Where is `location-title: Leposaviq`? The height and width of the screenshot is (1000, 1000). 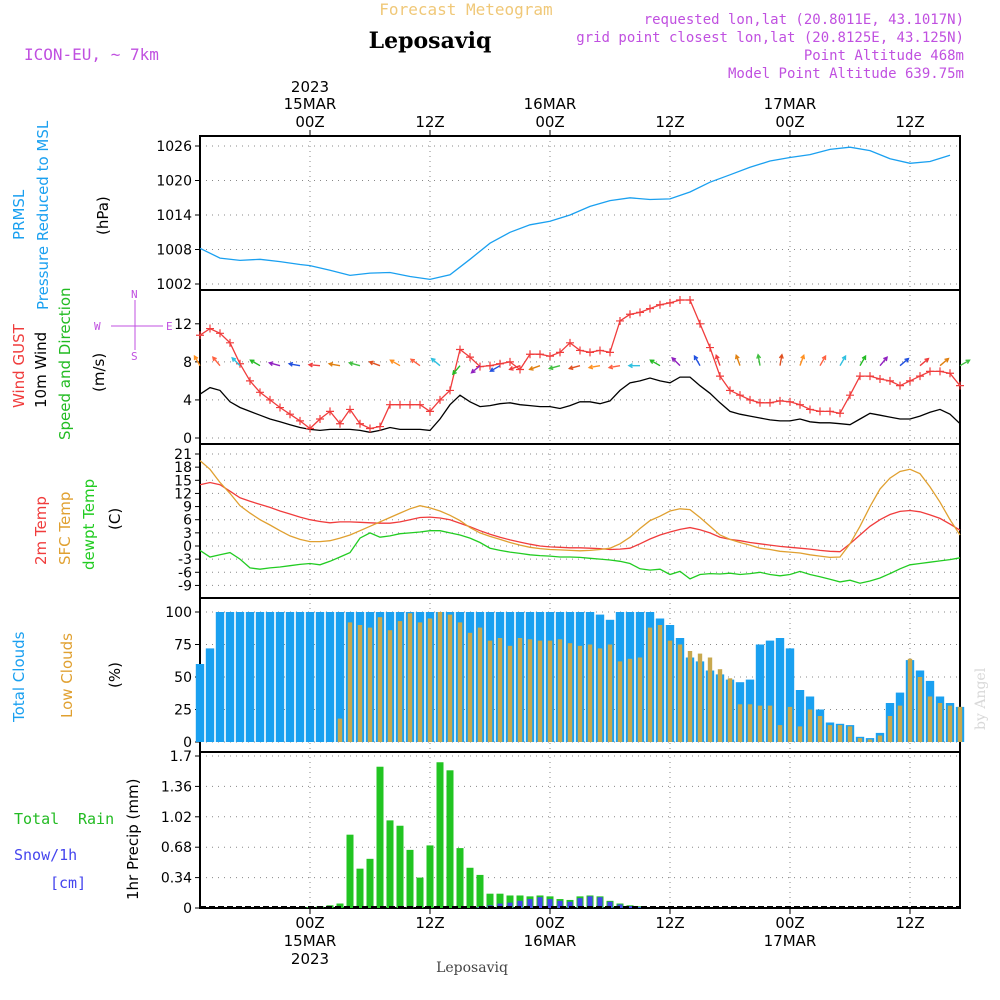
location-title: Leposaviq is located at coordinates (430, 41).